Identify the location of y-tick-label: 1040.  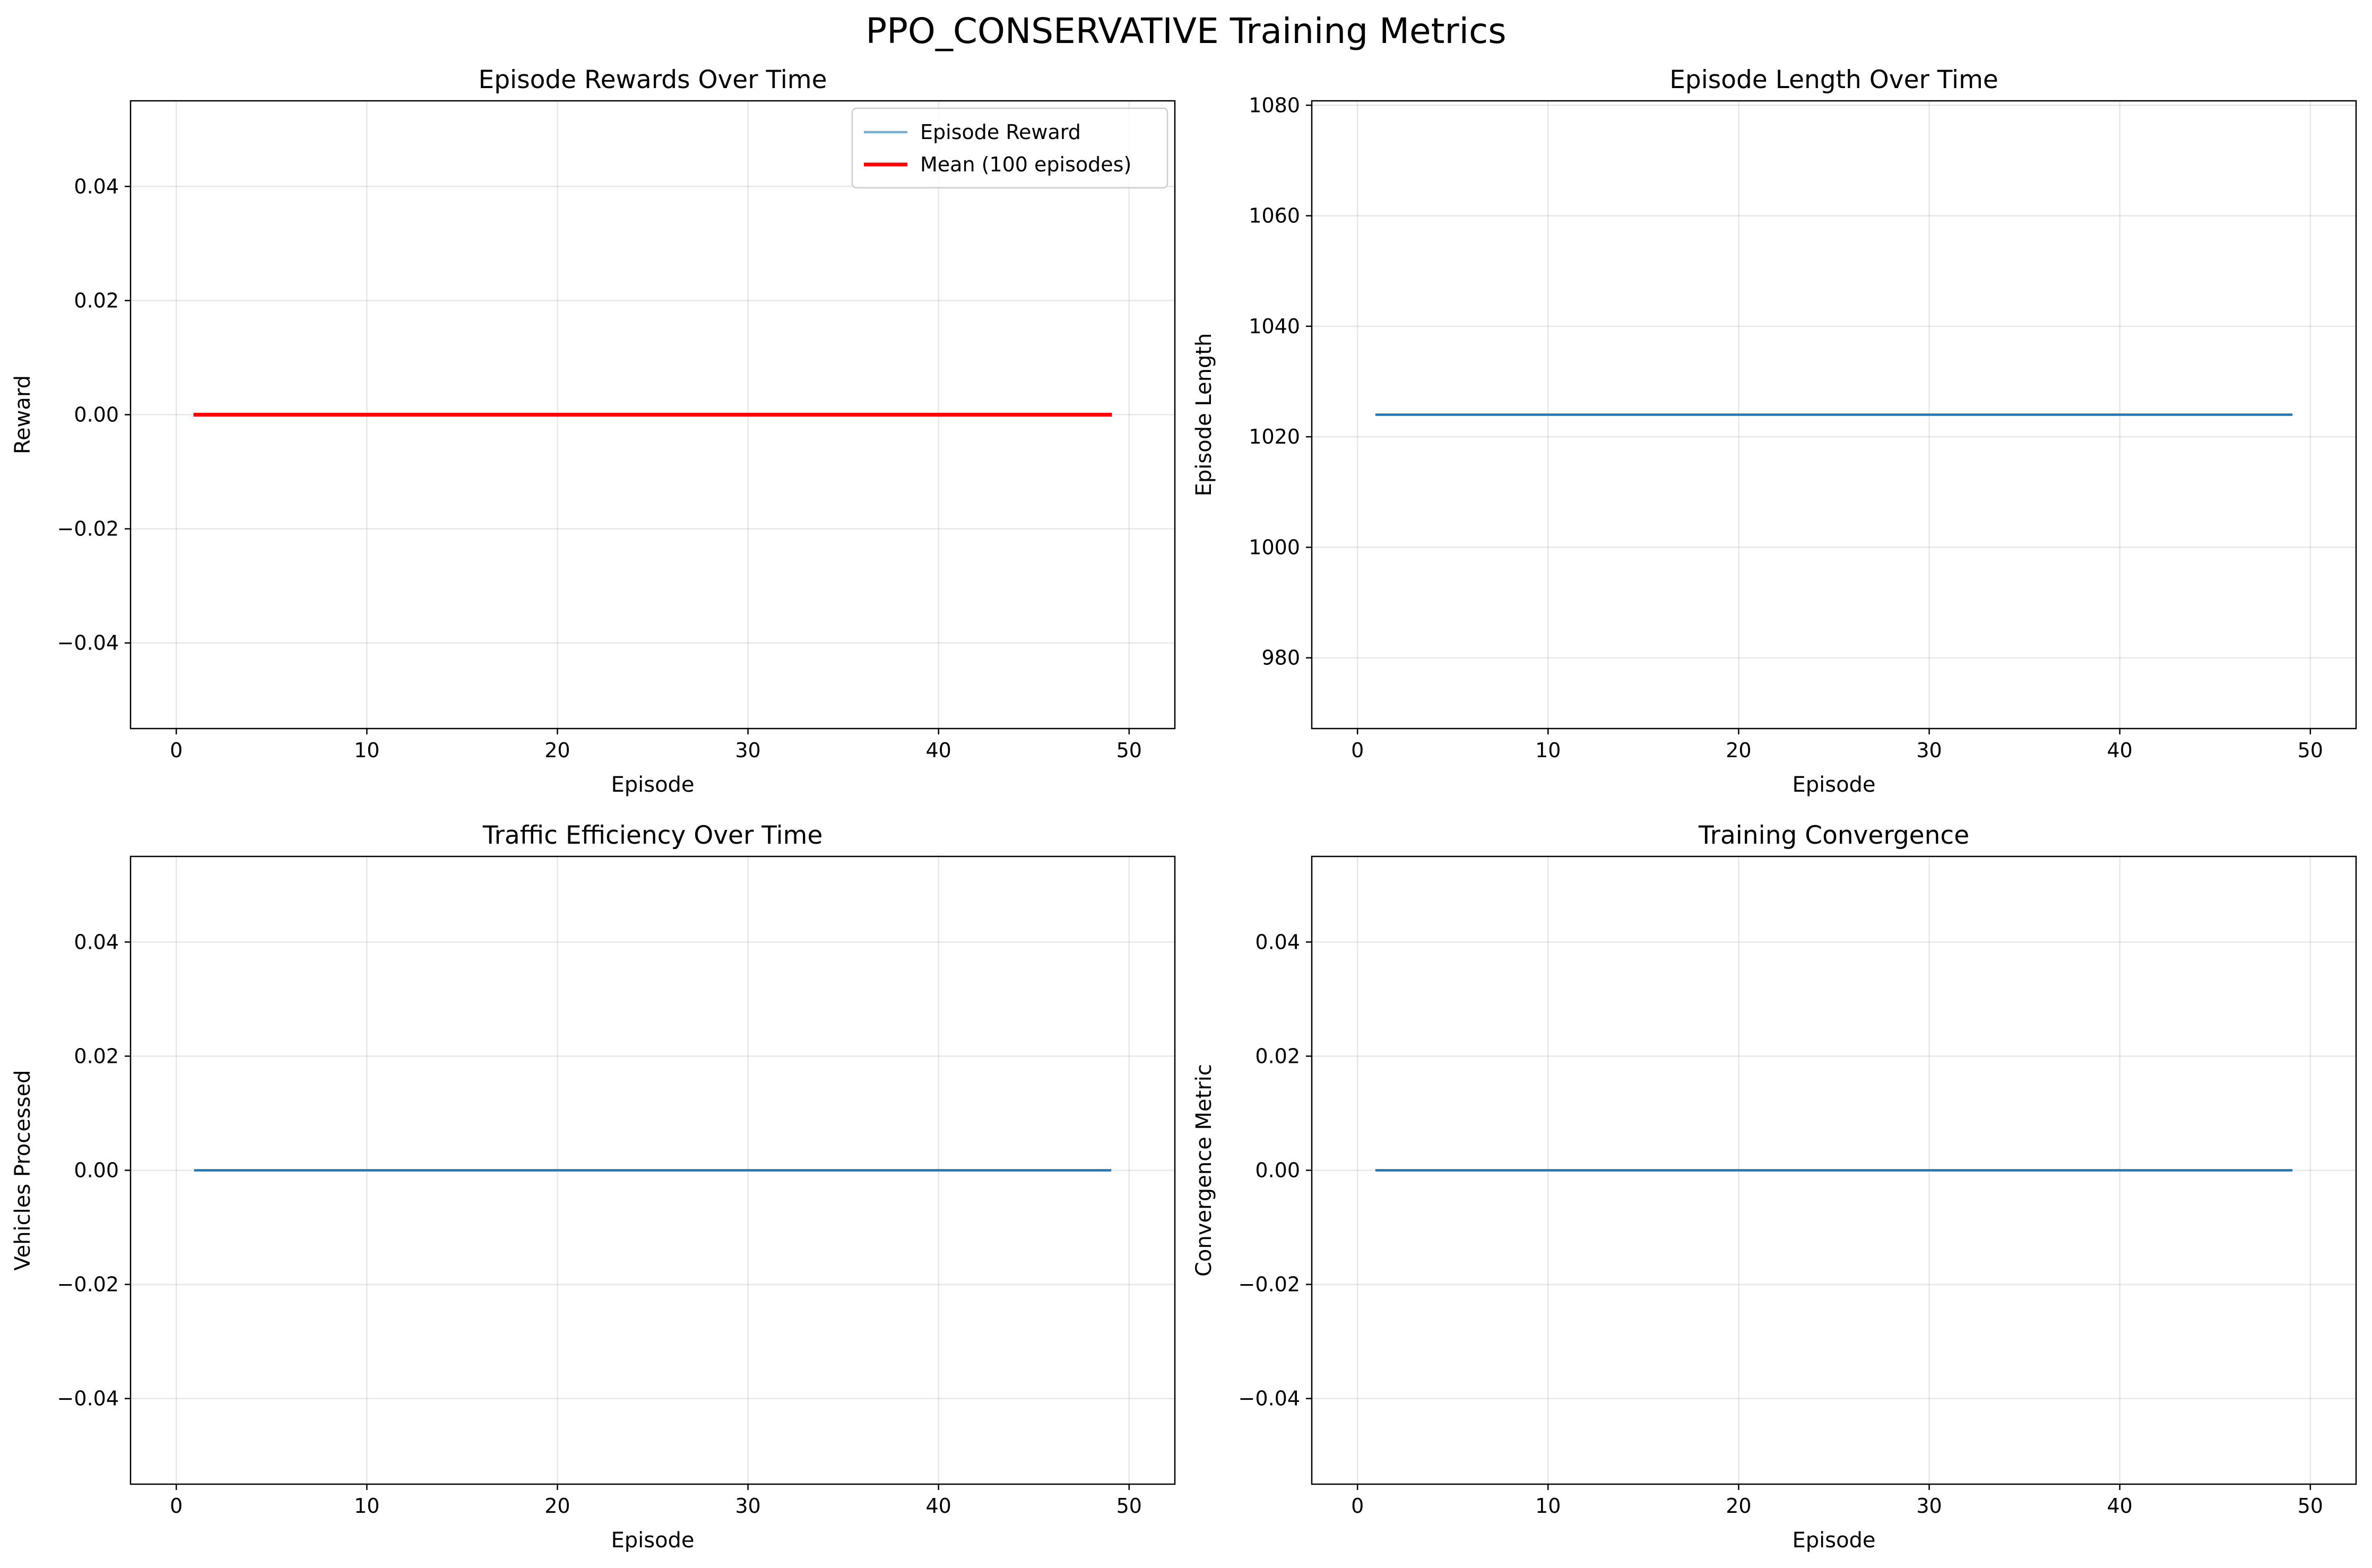
(1275, 326).